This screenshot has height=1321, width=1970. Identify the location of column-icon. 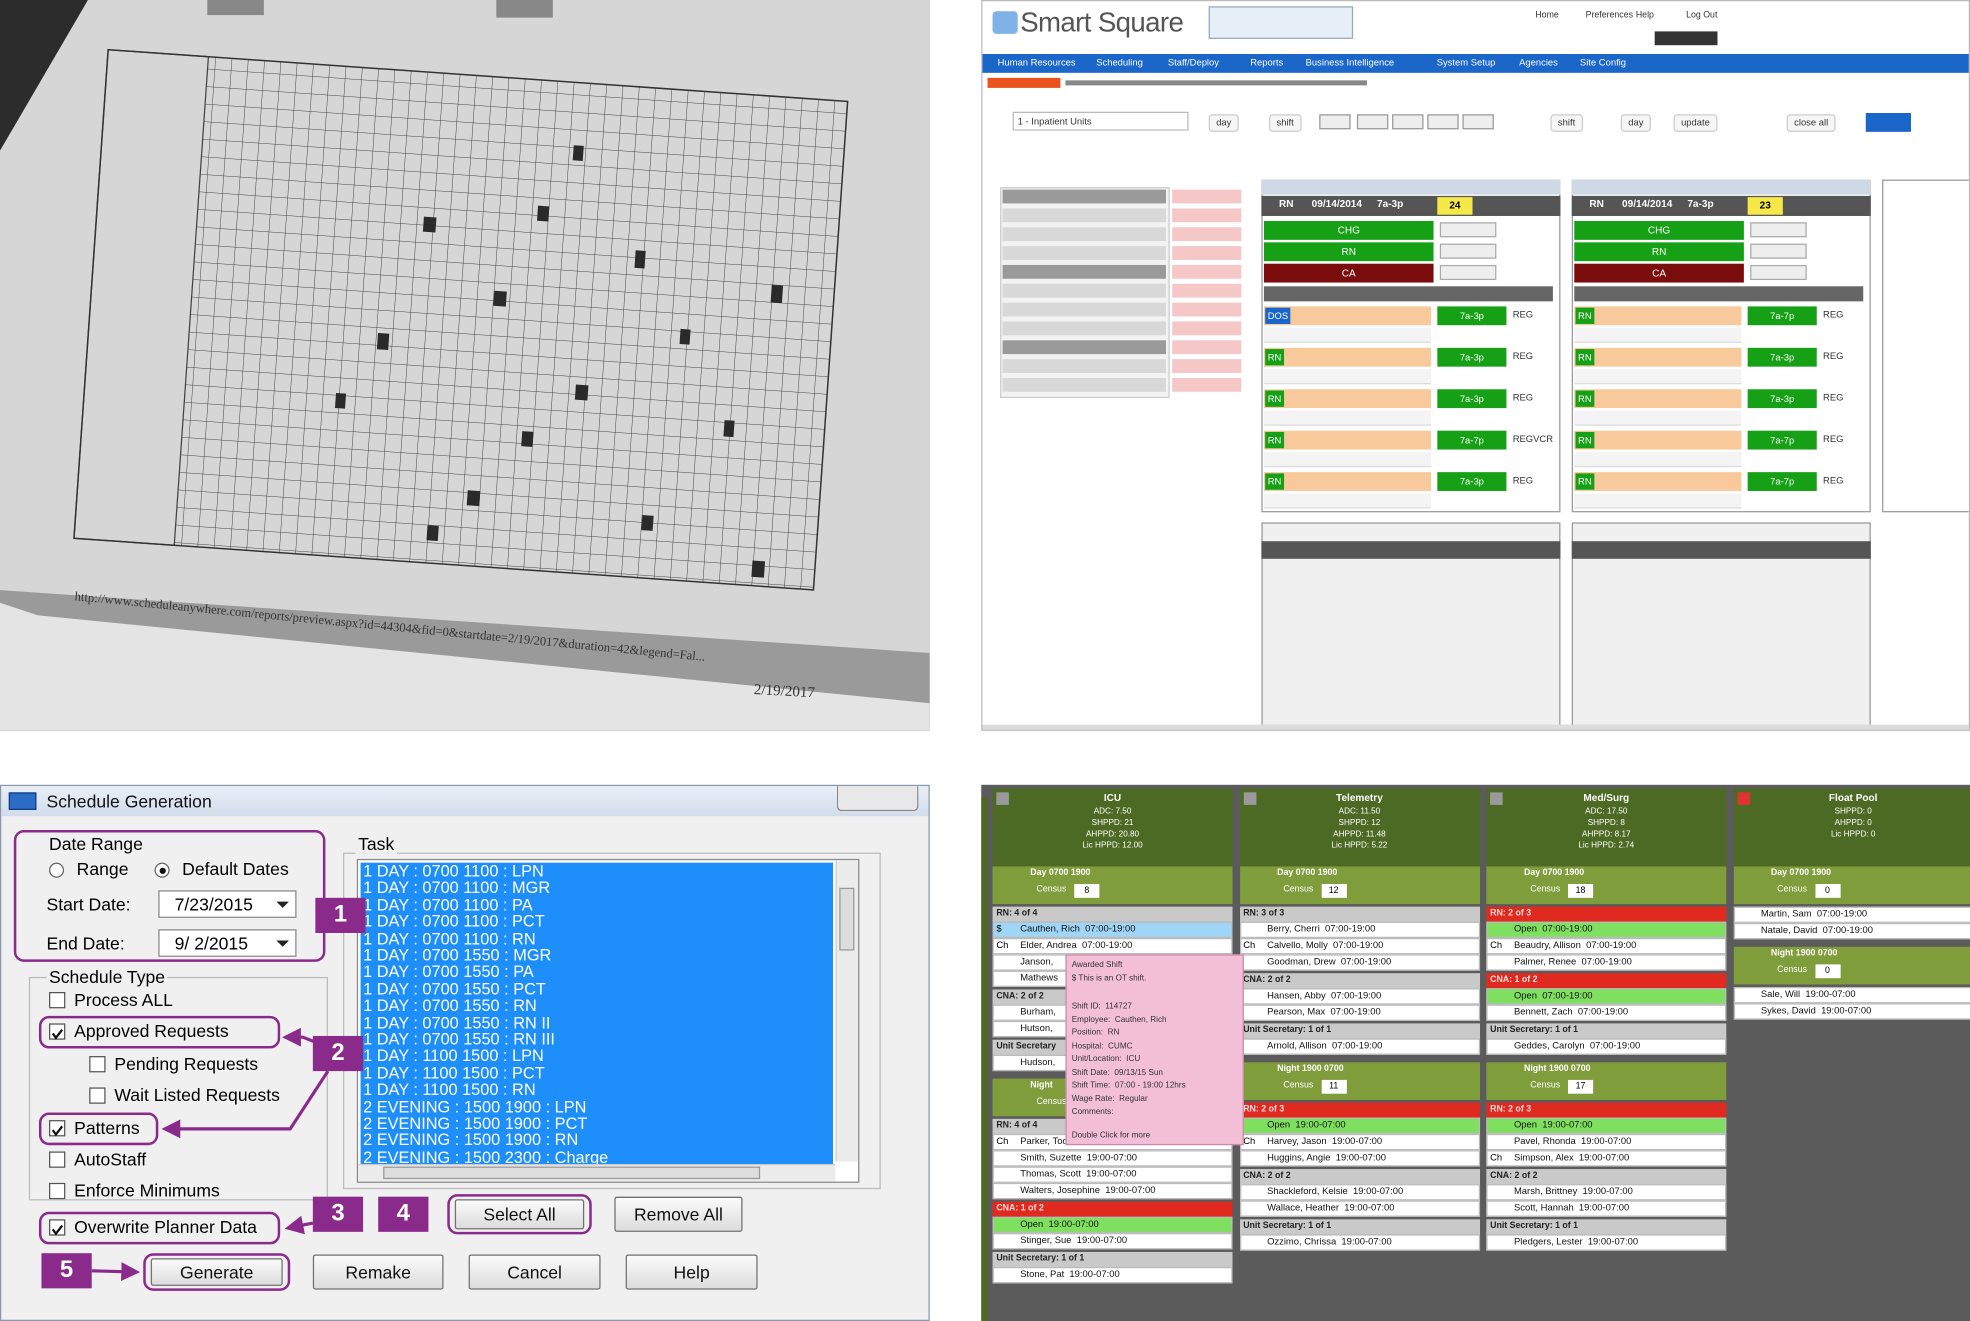
(1743, 798).